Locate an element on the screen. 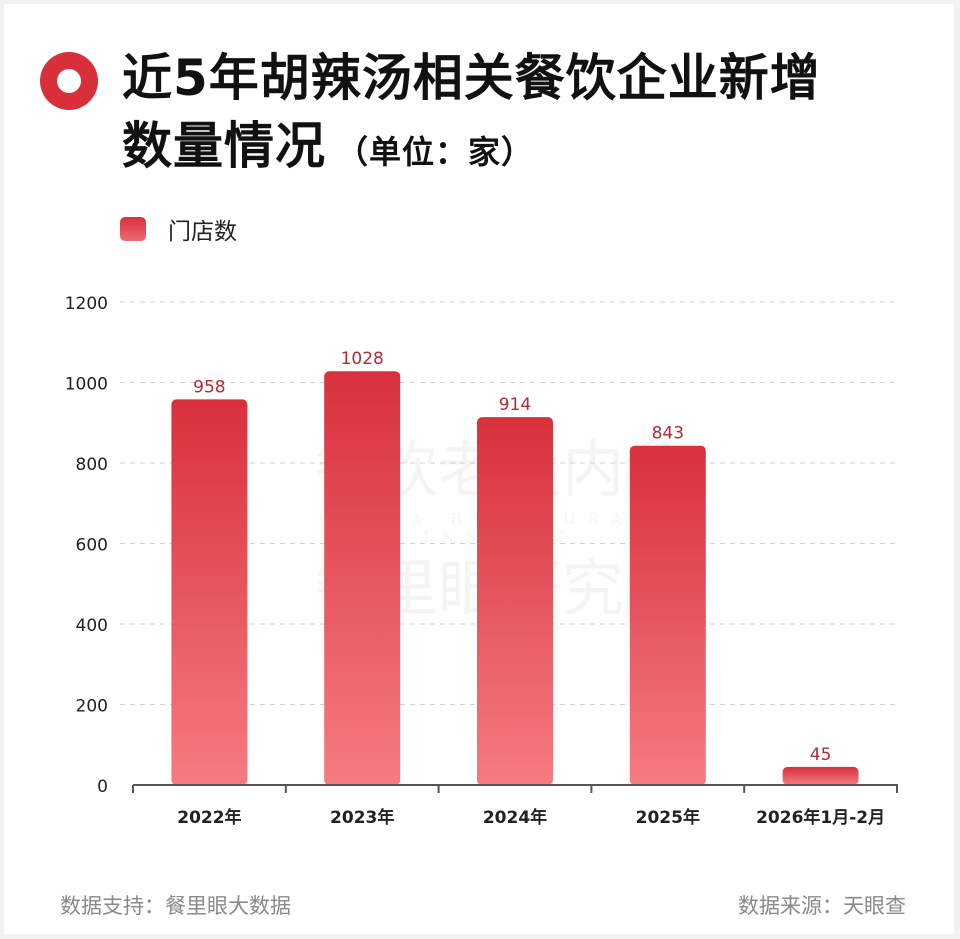 The width and height of the screenshot is (960, 939). title-unit: （单位：家） is located at coordinates (435, 152).